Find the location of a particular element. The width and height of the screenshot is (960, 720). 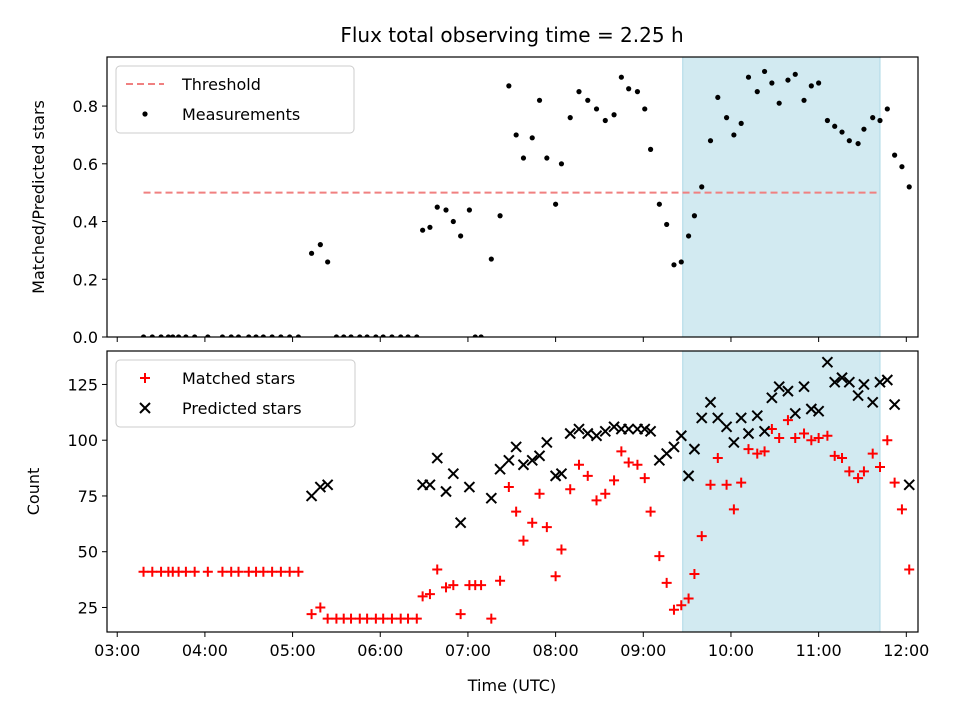

x-tick-label: 09:00 is located at coordinates (643, 650).